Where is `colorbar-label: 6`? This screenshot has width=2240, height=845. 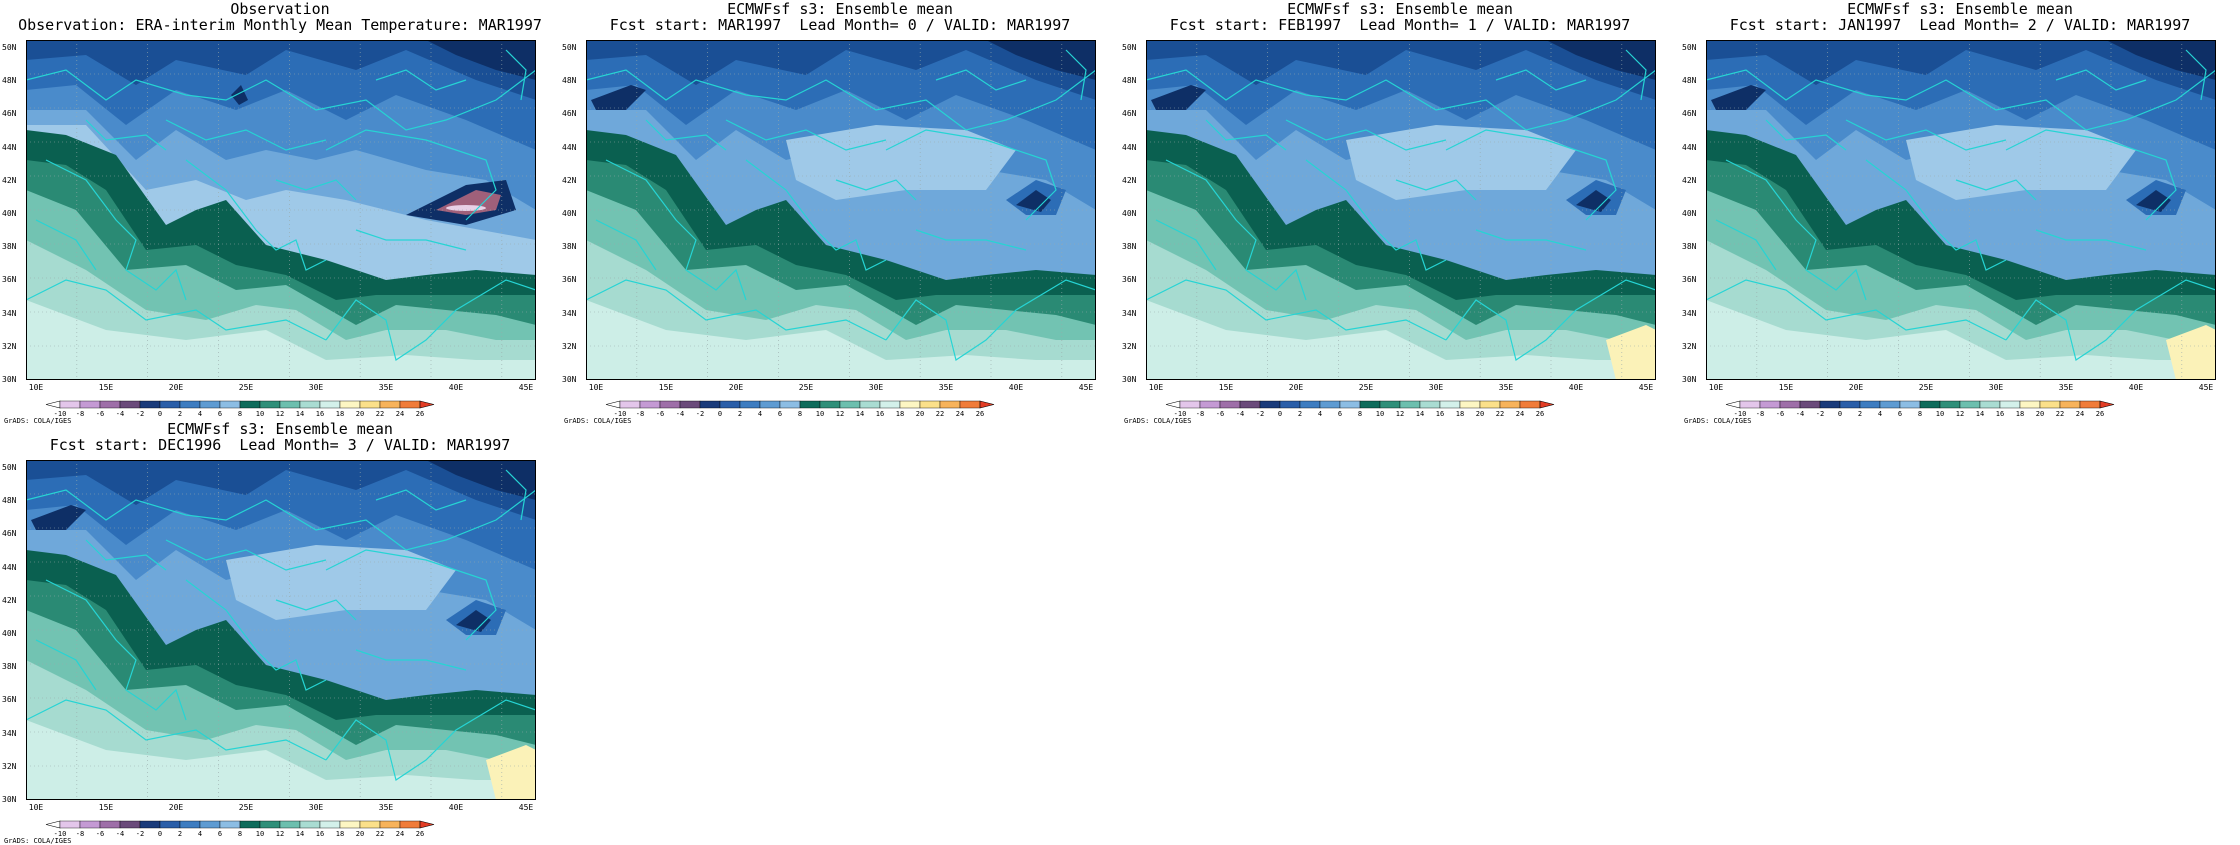
colorbar-label: 6 is located at coordinates (220, 414).